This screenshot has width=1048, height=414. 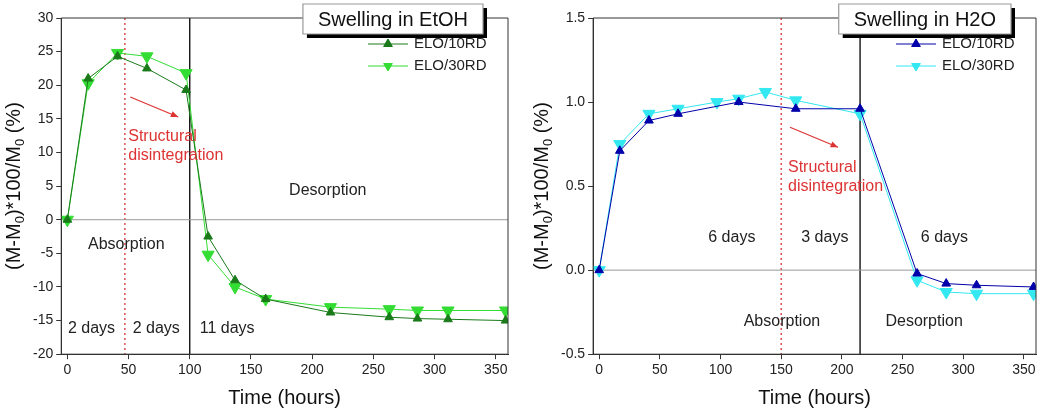 What do you see at coordinates (49, 218) in the screenshot?
I see `y-tick-label: 0` at bounding box center [49, 218].